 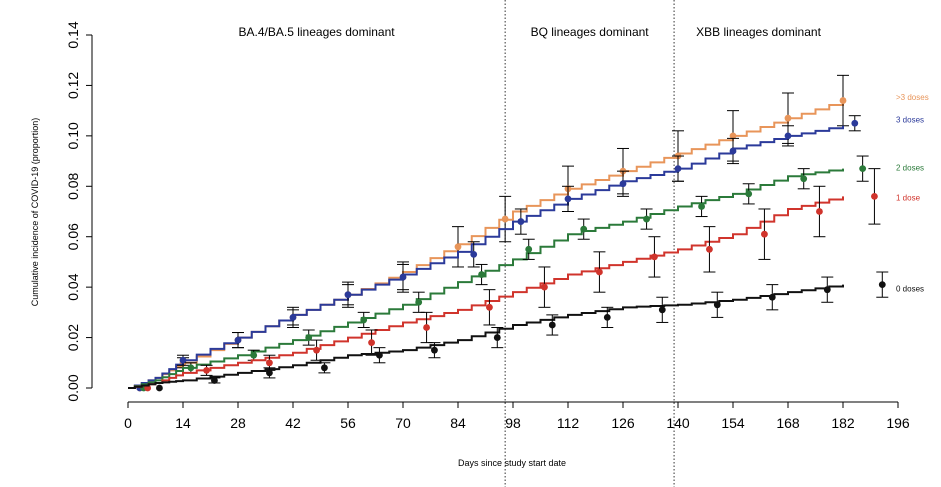 I want to click on series-label-2-doses: 2 doses, so click(x=910, y=167).